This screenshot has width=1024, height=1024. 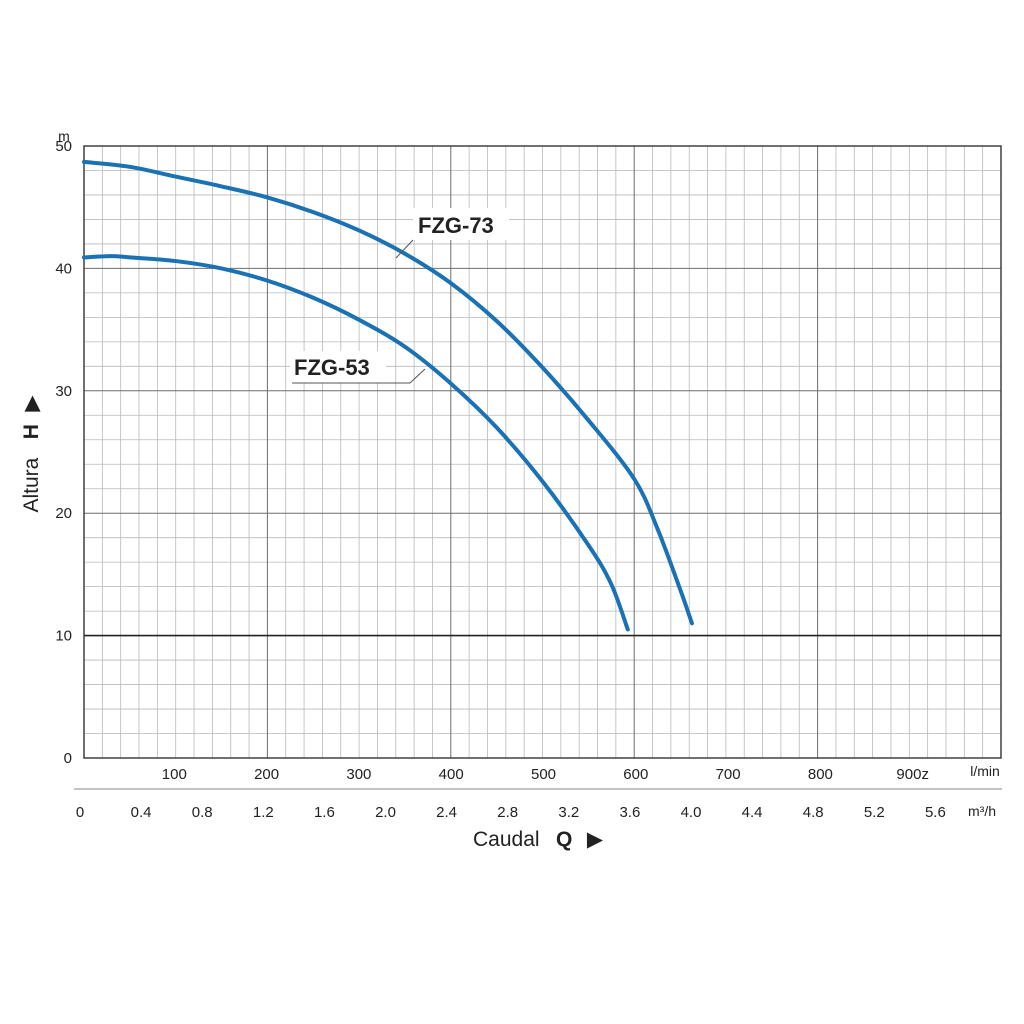 I want to click on x-axis-letter: Q, so click(x=564, y=839).